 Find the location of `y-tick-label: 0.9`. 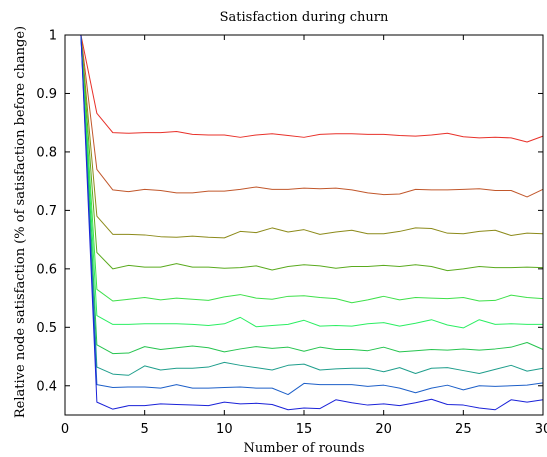

y-tick-label: 0.9 is located at coordinates (46, 94).